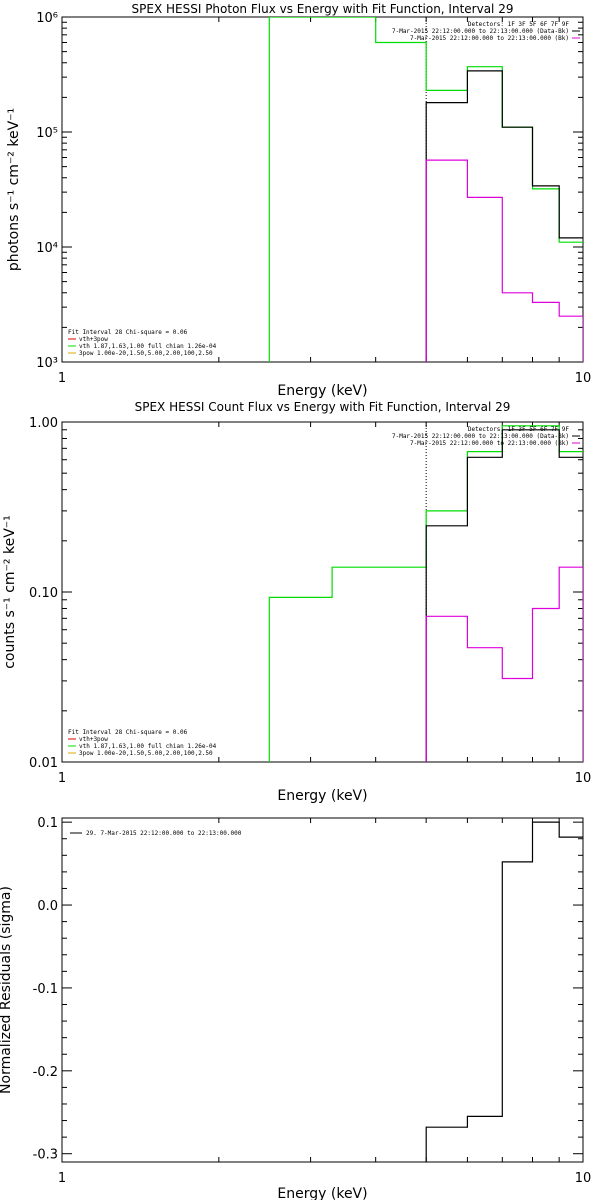 Image resolution: width=600 pixels, height=1200 pixels. Describe the element at coordinates (47, 906) in the screenshot. I see `y-tick-label: 0.0` at that location.